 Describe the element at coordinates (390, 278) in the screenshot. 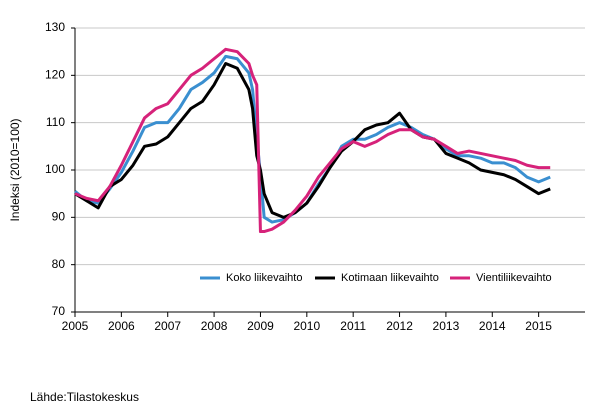

I see `legend-label: Kotimaan liikevaihto` at that location.